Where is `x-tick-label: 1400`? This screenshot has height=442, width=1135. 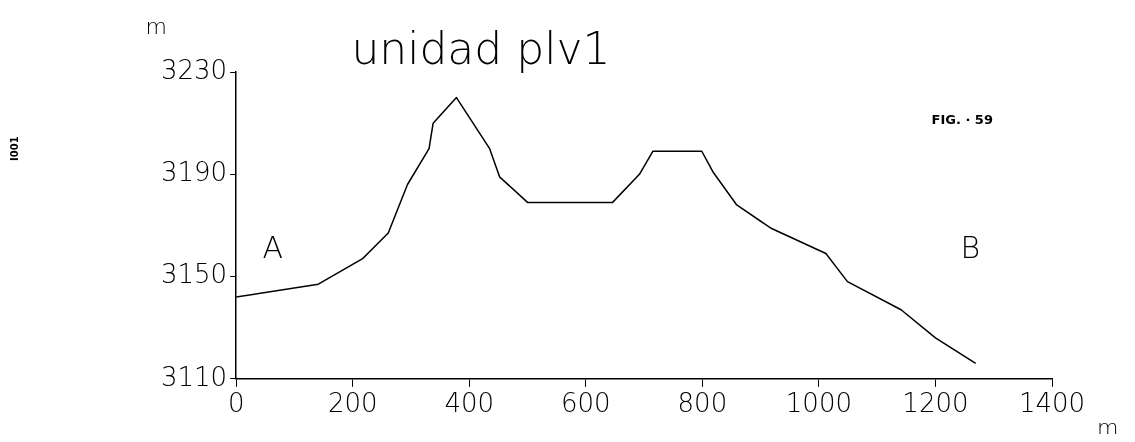
x-tick-label: 1400 is located at coordinates (1052, 403).